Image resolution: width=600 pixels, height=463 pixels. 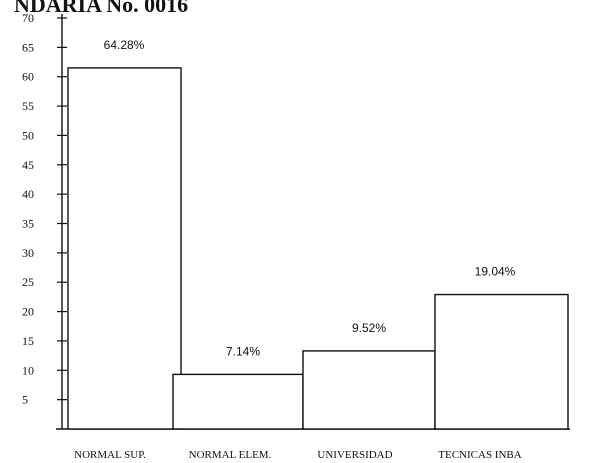 What do you see at coordinates (28, 165) in the screenshot?
I see `y-tick-label: 45` at bounding box center [28, 165].